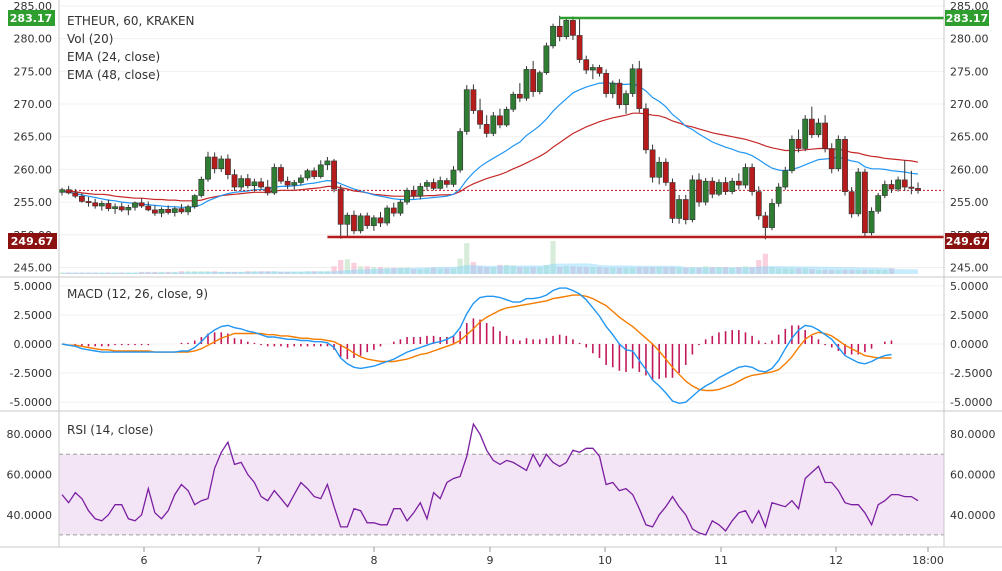 This screenshot has width=1002, height=571. What do you see at coordinates (33, 104) in the screenshot?
I see `price-tick-label-left: 270.00` at bounding box center [33, 104].